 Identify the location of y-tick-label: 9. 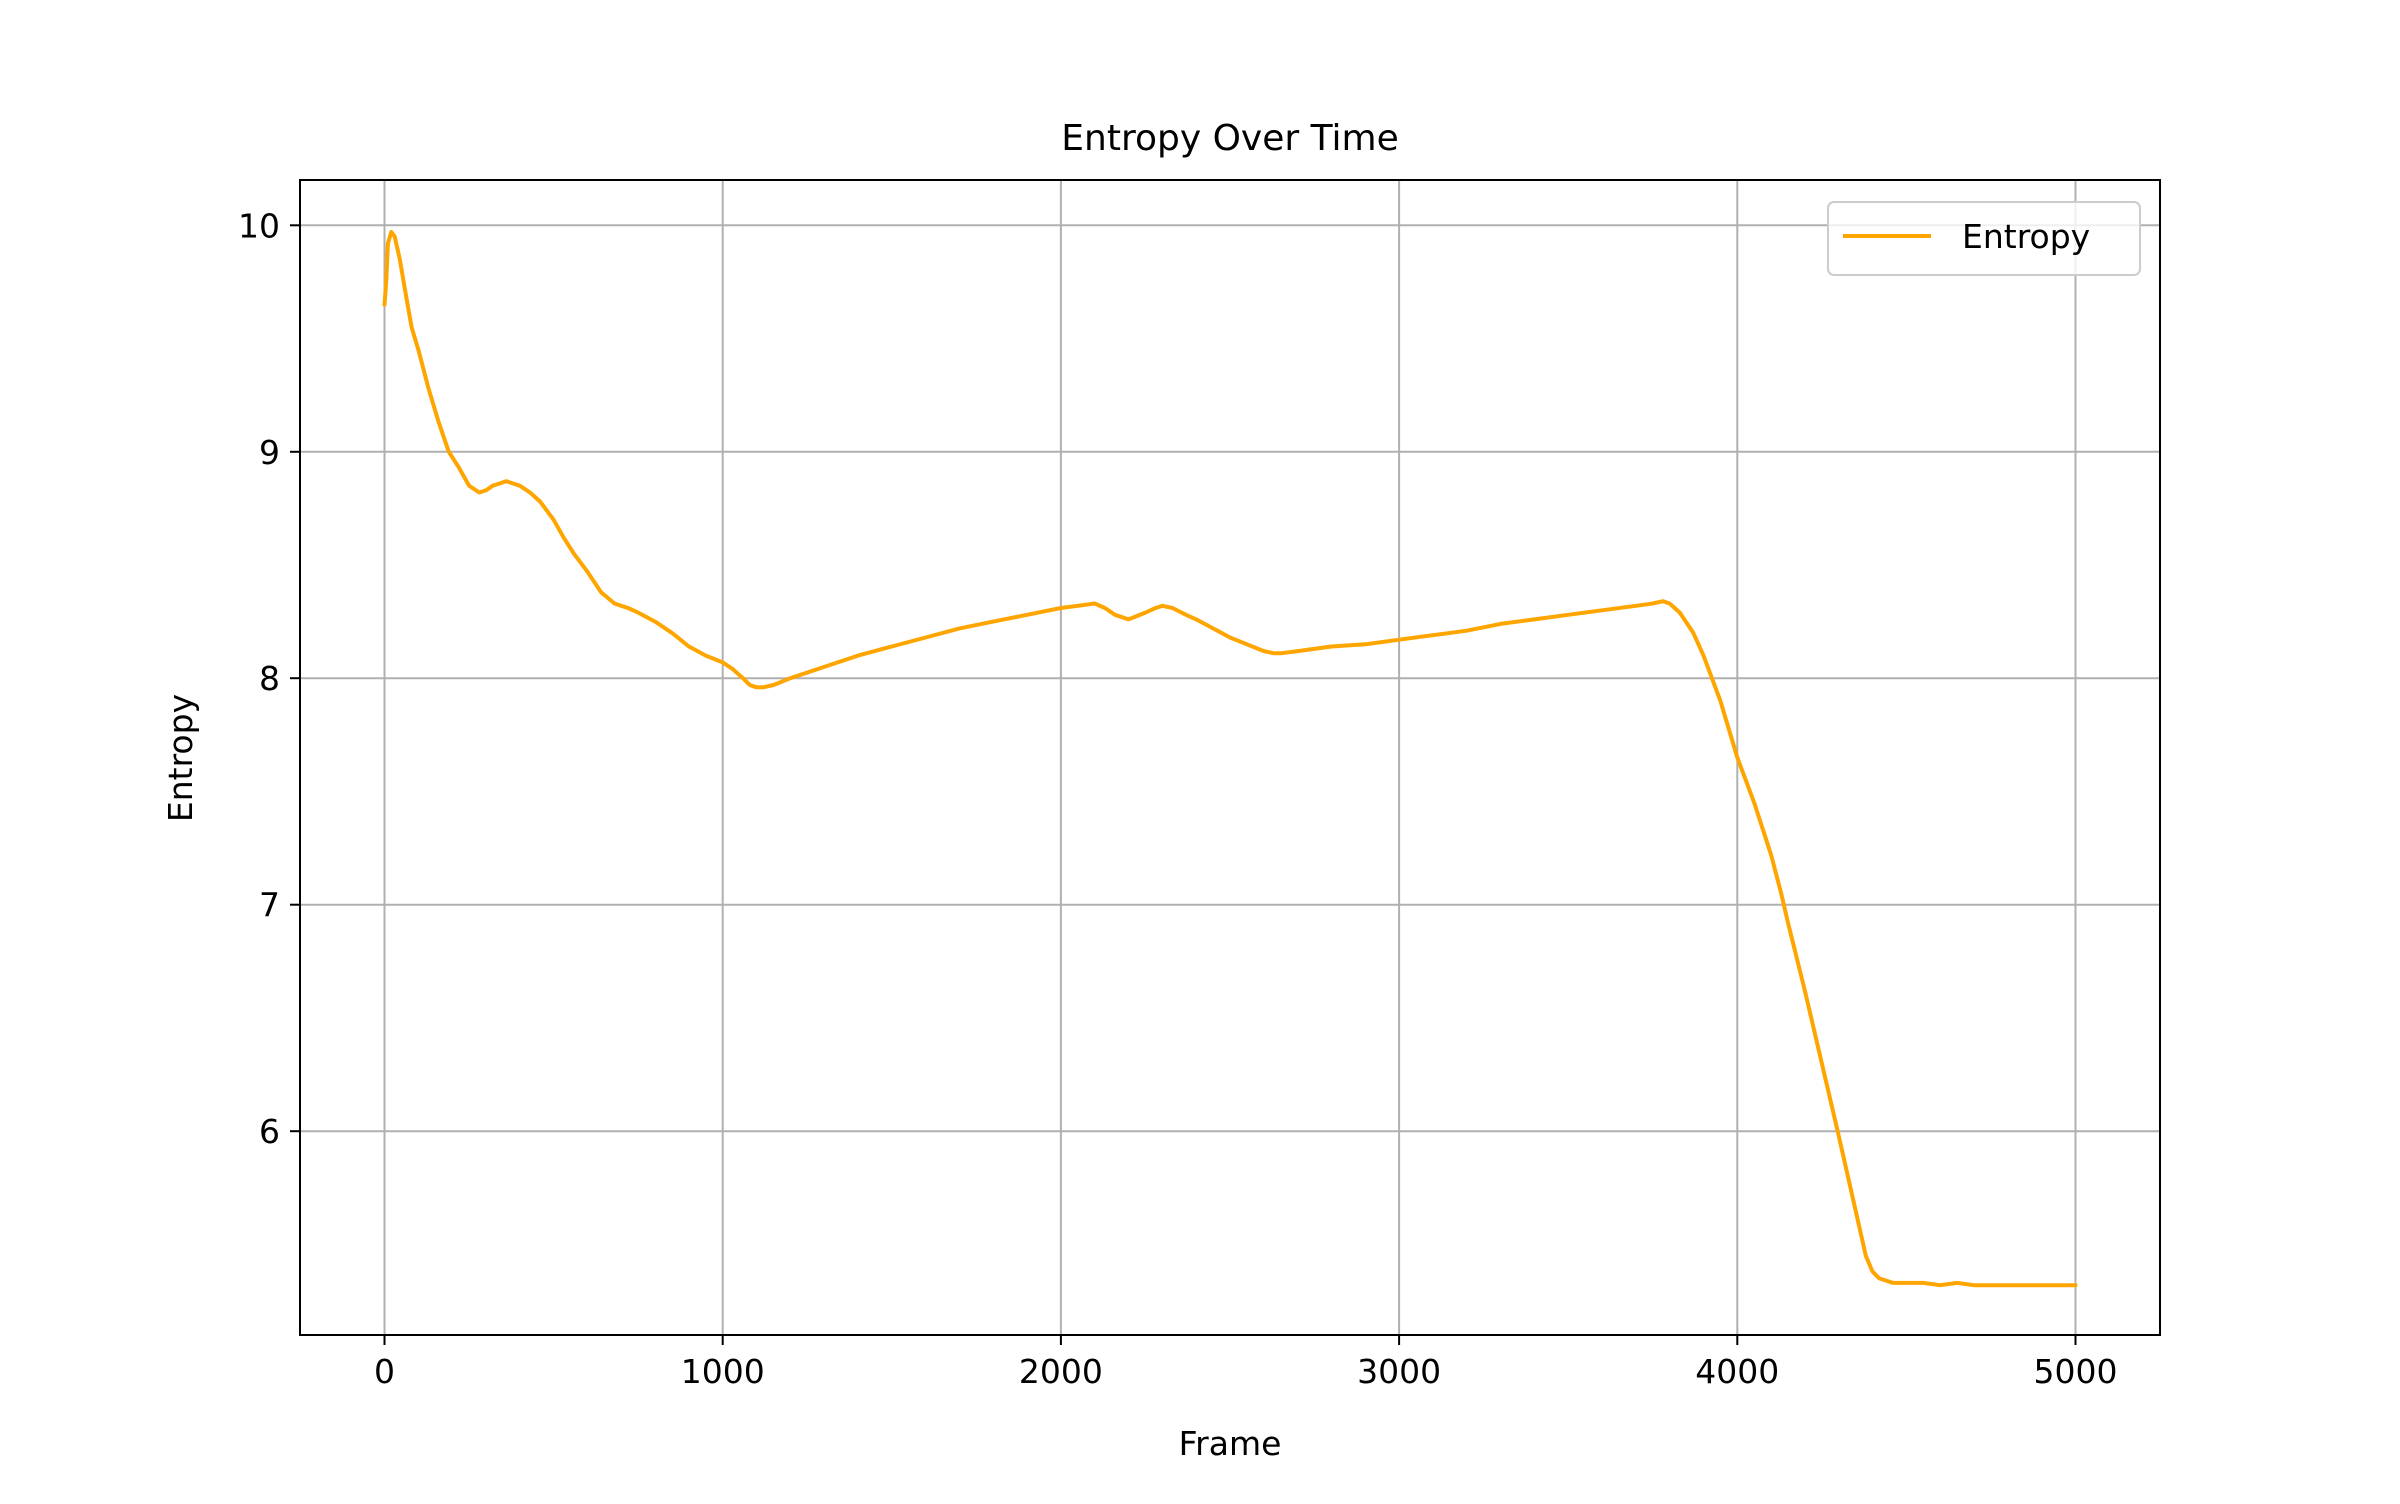
(269, 452).